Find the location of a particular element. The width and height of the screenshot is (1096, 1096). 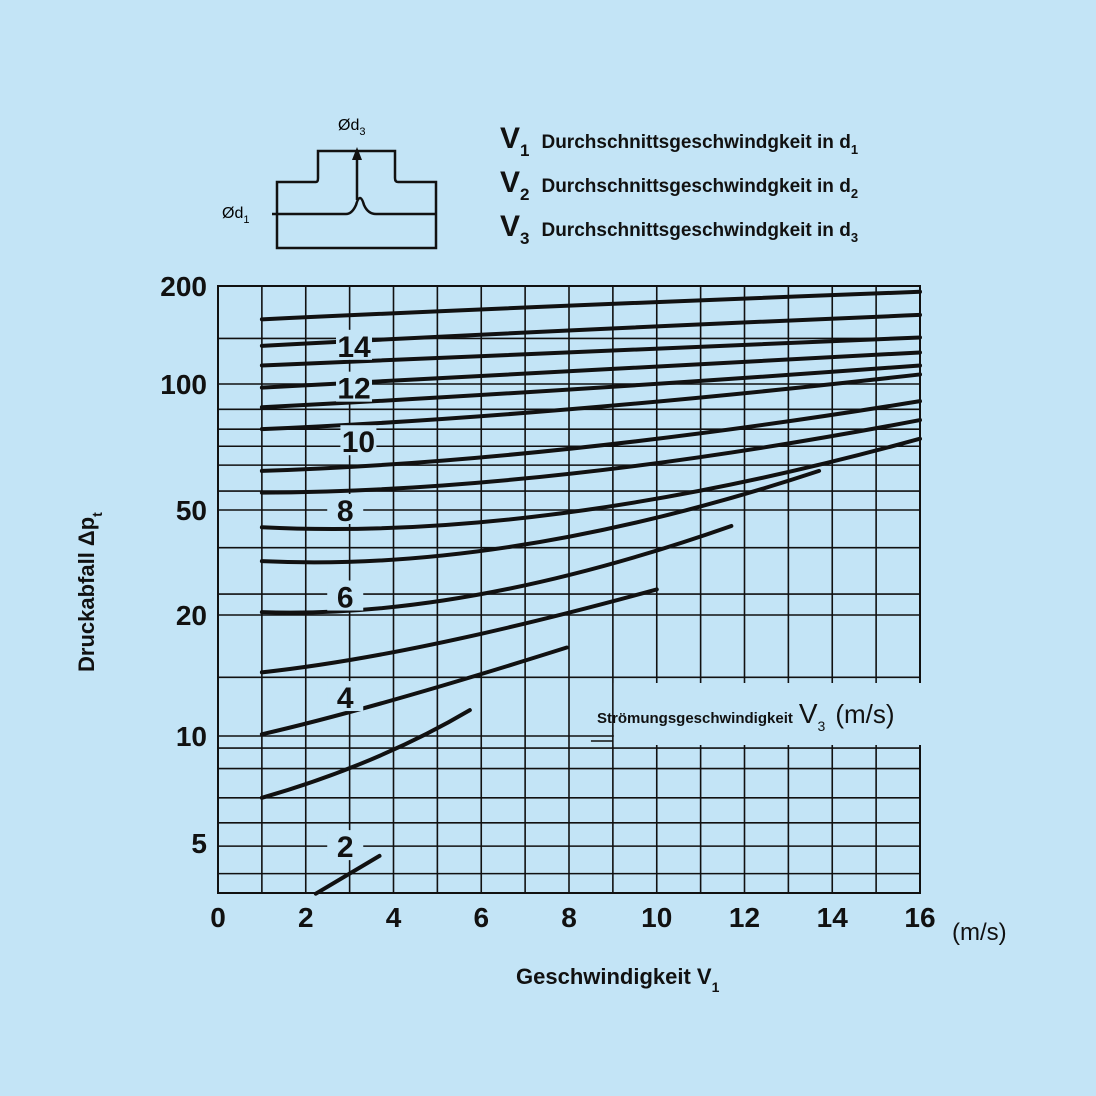

x-tick-label: 16 is located at coordinates (919, 917).